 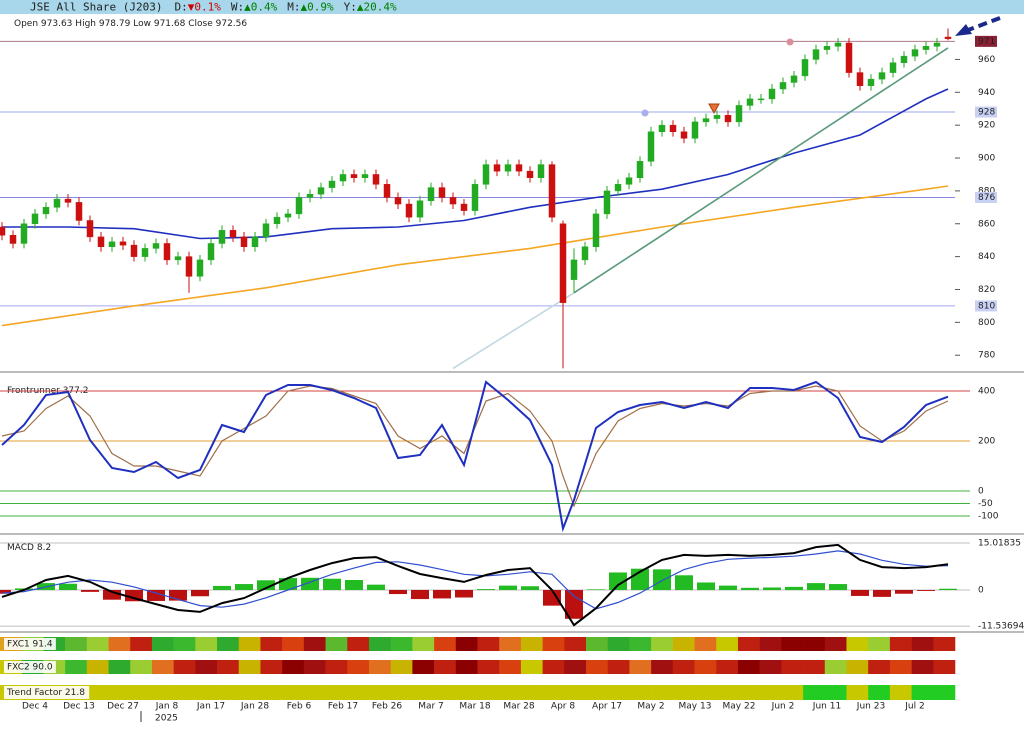 I want to click on level-tag-label: 971, so click(x=986, y=42).